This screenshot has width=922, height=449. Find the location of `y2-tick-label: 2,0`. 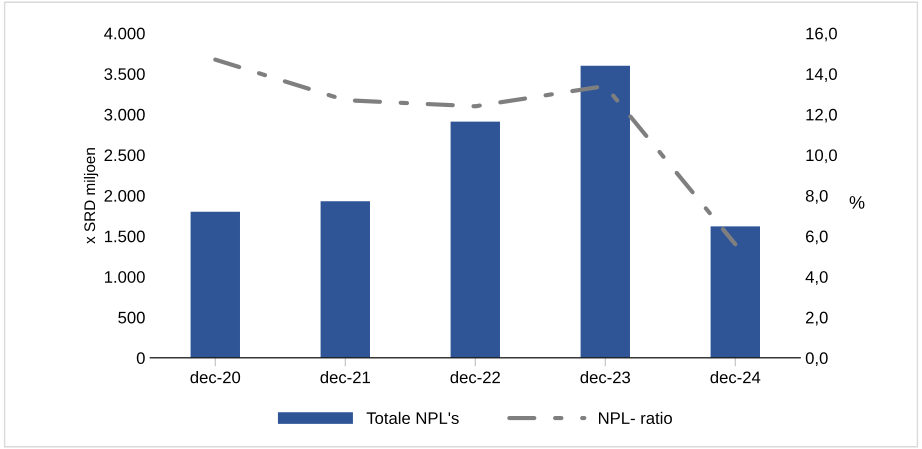

y2-tick-label: 2,0 is located at coordinates (817, 319).